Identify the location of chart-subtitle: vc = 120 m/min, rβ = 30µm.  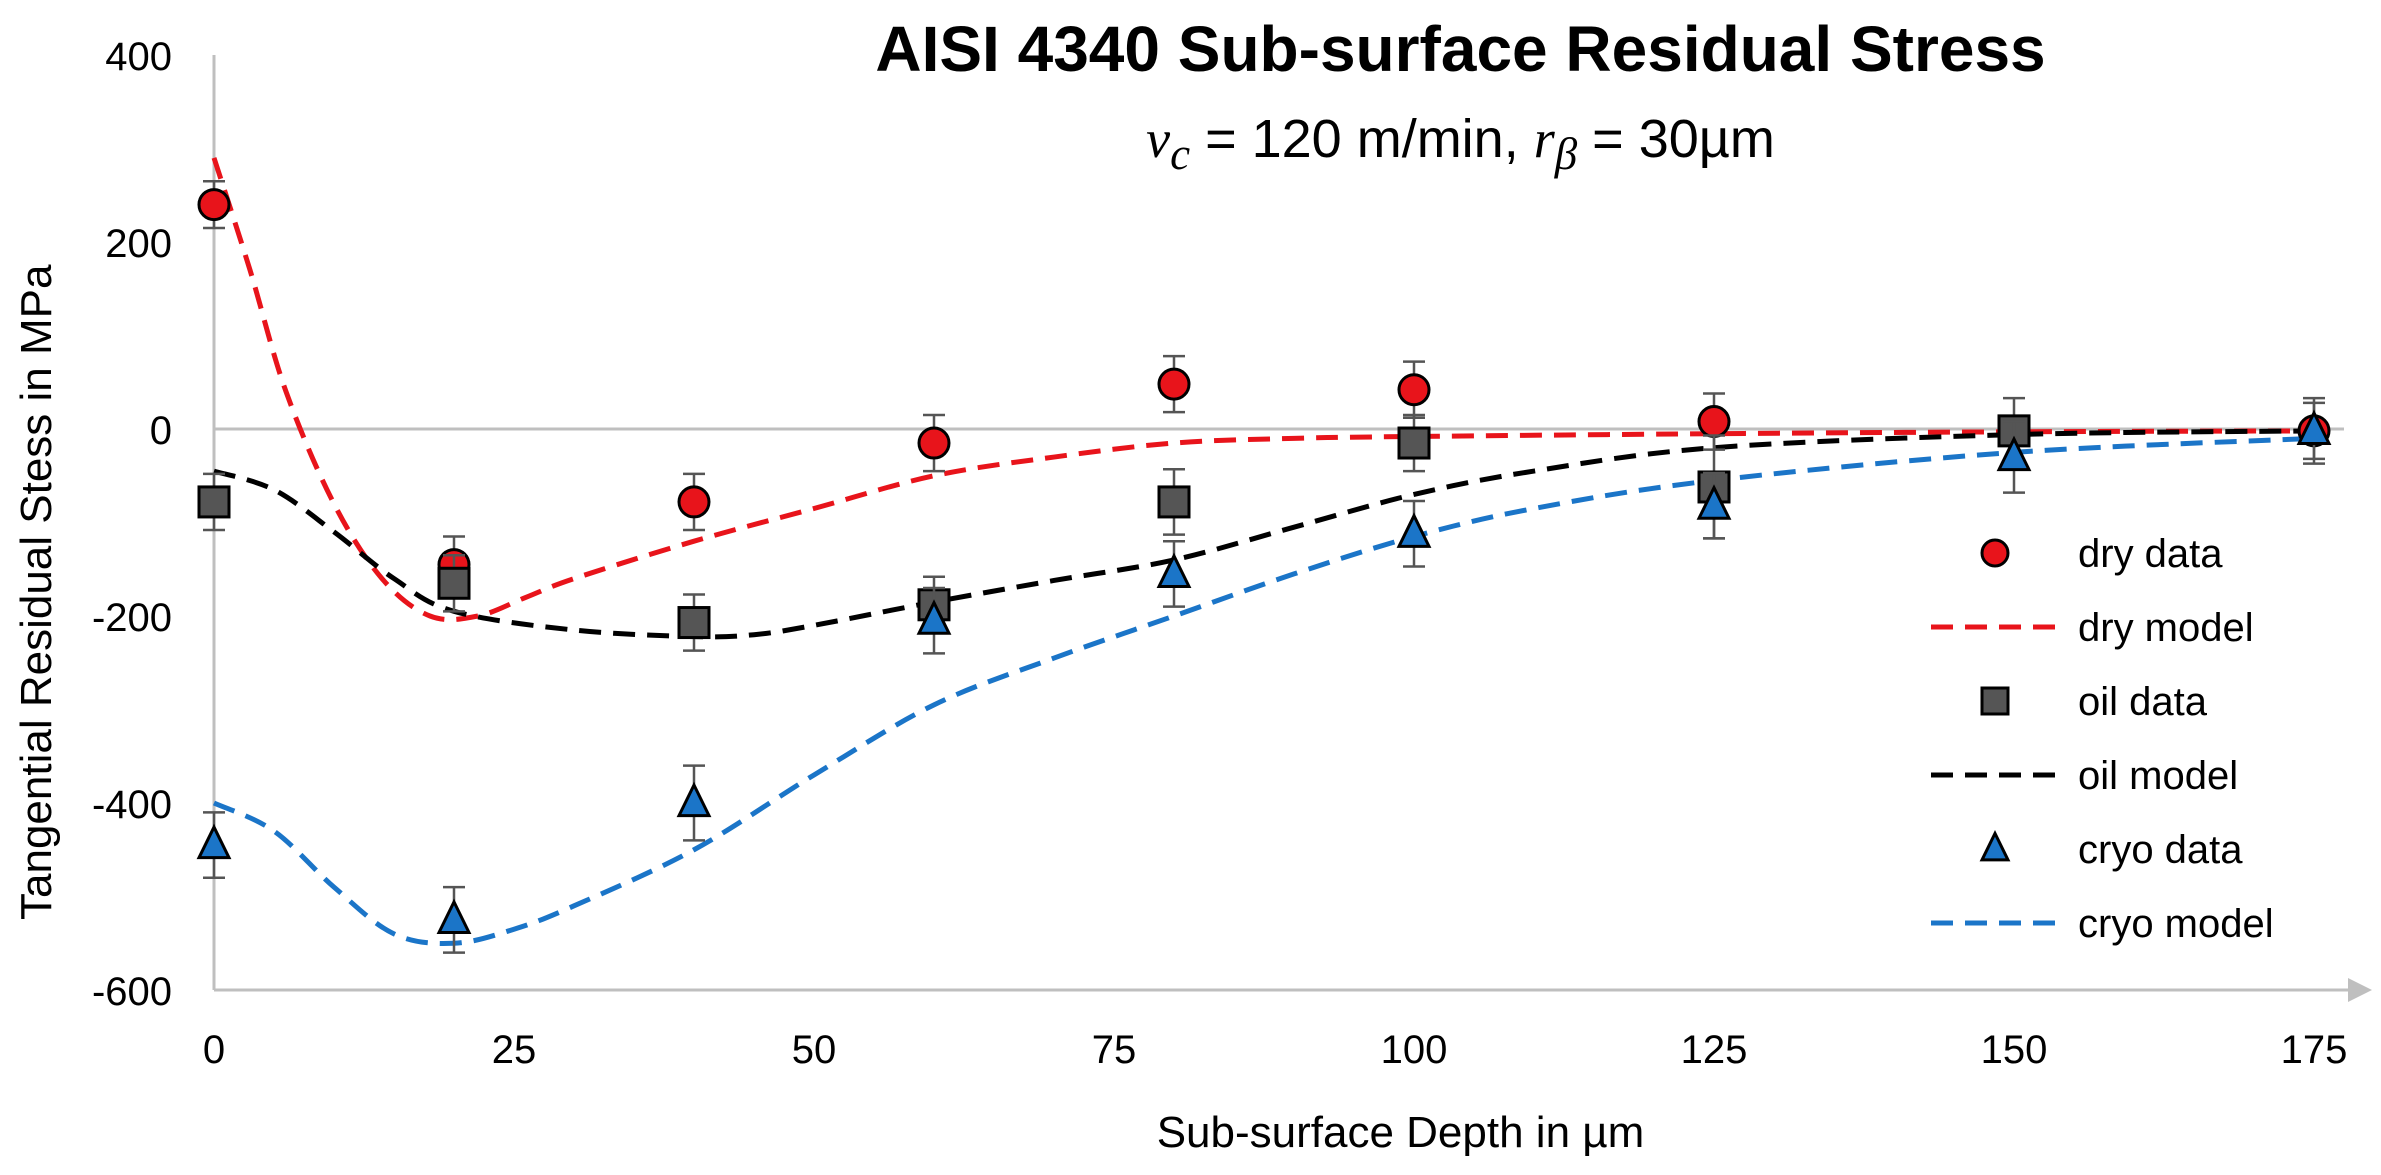
(1325, 144).